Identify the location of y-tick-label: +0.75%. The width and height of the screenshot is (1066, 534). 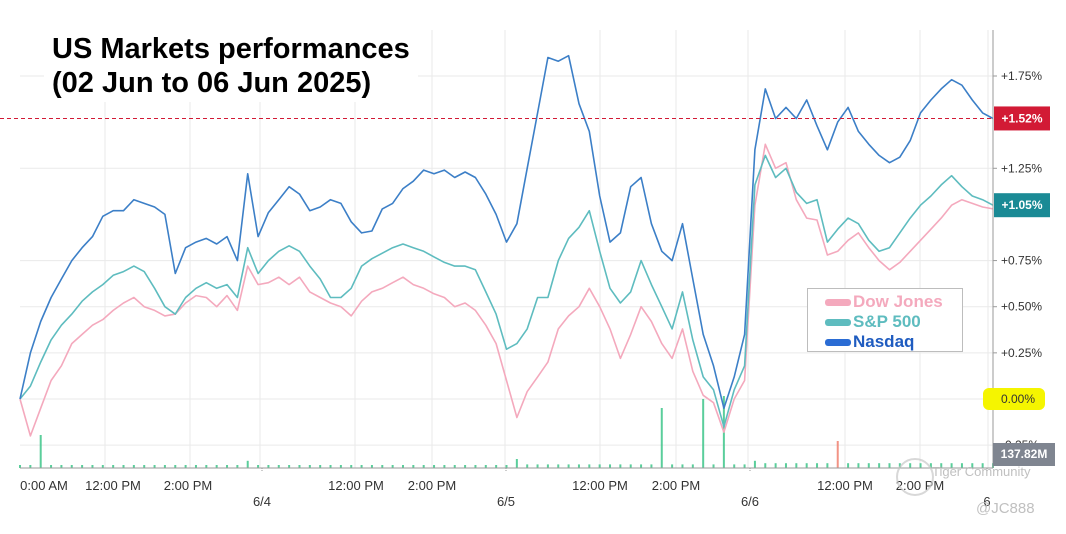
(1021, 261).